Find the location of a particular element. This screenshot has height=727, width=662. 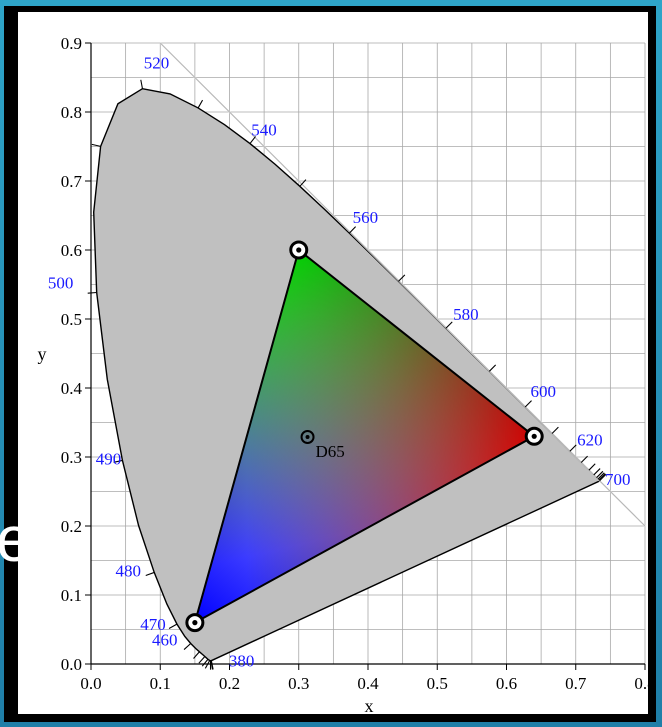

y-tick-label: 0.2 is located at coordinates (71, 526).